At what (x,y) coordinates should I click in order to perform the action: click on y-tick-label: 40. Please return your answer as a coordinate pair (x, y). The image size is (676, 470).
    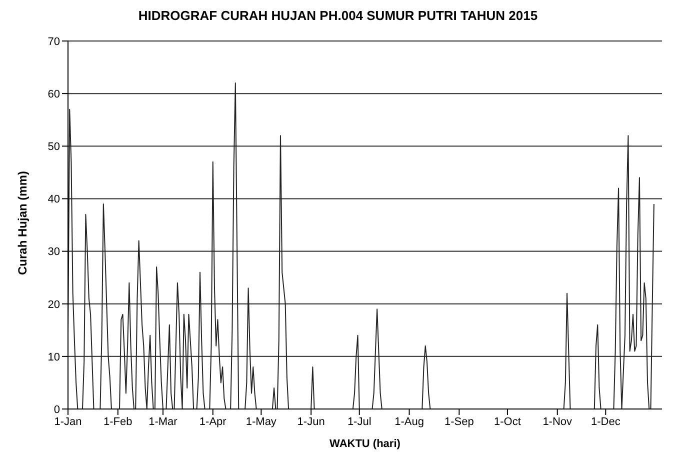
    Looking at the image, I should click on (54, 200).